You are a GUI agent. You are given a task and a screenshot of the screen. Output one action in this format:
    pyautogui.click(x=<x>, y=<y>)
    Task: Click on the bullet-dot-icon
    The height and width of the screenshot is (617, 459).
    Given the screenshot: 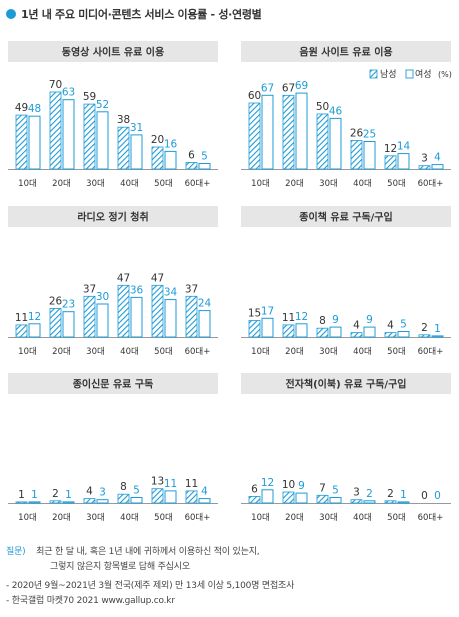 What is the action you would take?
    pyautogui.click(x=11, y=14)
    